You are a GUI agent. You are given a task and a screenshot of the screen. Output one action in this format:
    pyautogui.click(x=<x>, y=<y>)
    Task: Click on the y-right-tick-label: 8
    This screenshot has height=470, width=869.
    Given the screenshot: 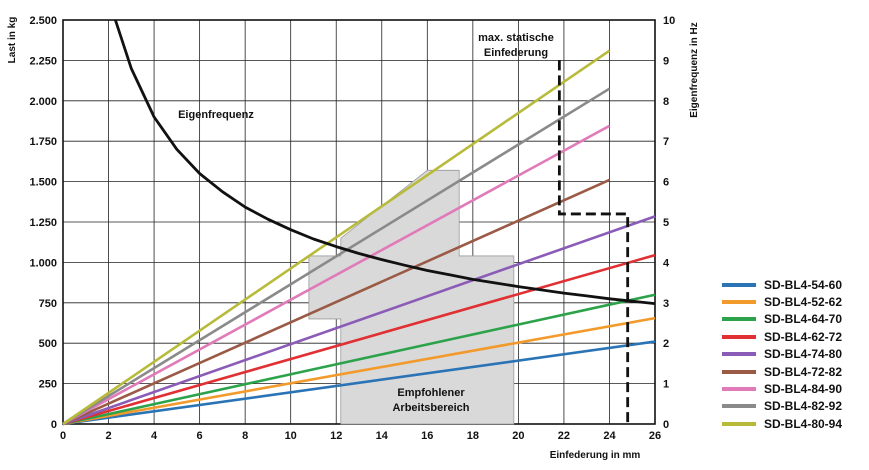 What is the action you would take?
    pyautogui.click(x=666, y=102)
    